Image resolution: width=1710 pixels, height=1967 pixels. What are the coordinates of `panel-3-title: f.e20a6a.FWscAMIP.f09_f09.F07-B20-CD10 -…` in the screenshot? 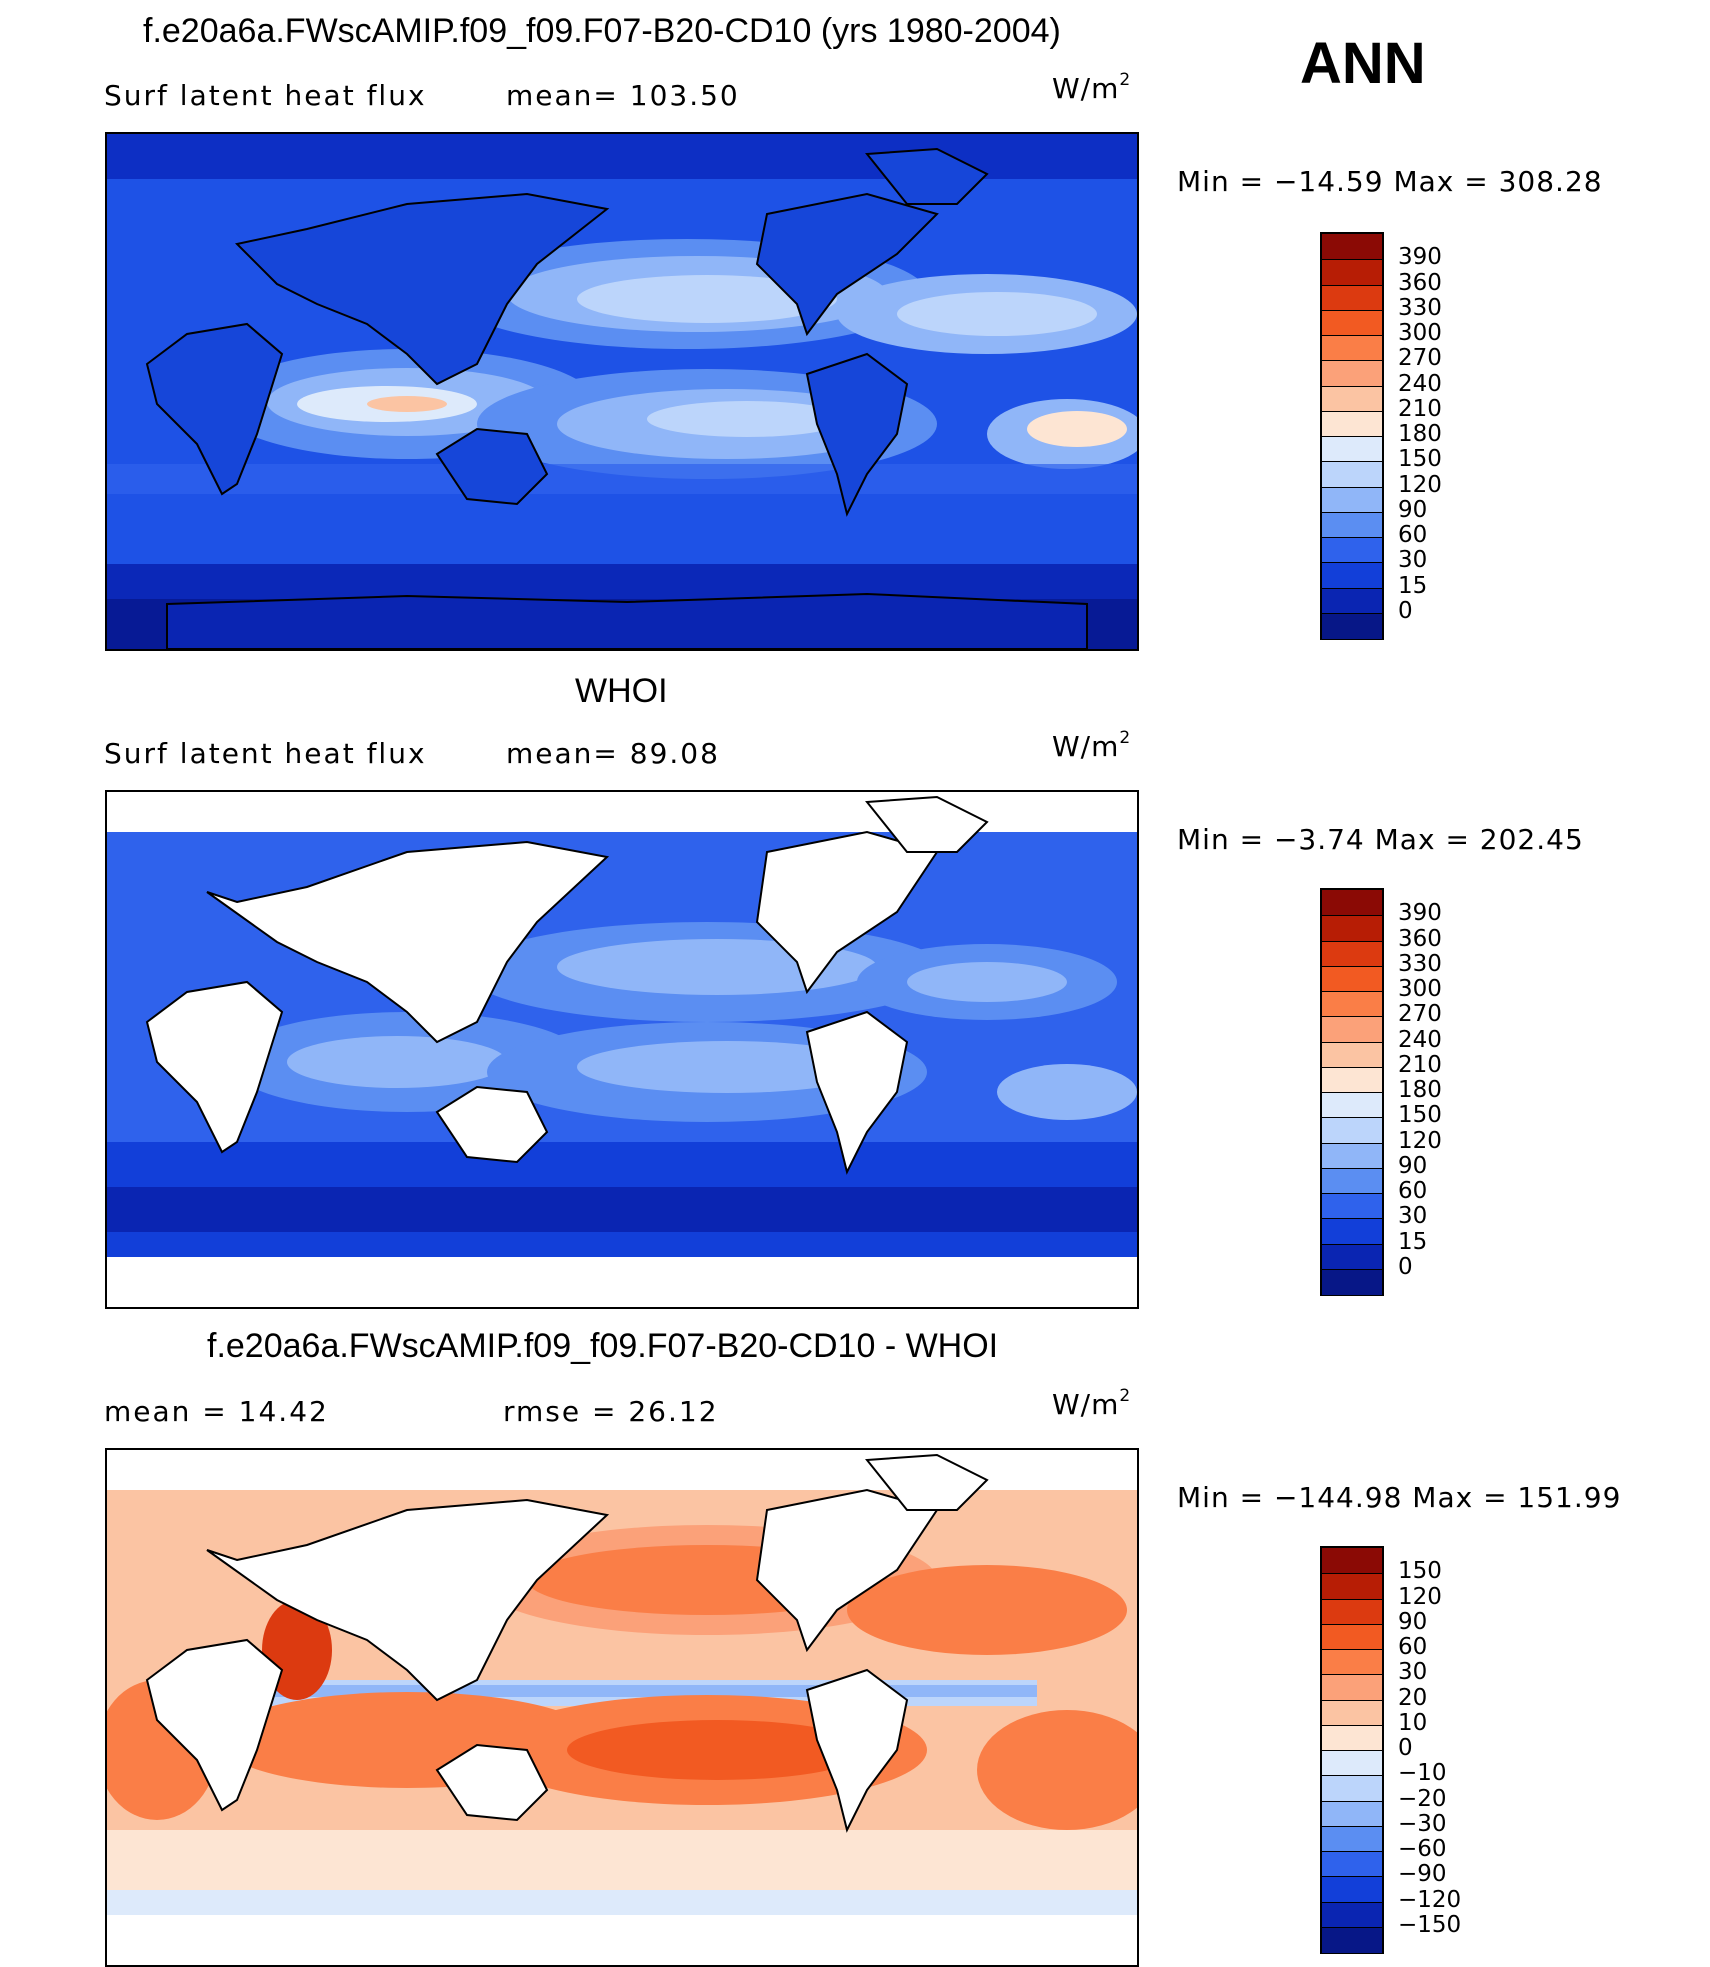 It's located at (603, 1346).